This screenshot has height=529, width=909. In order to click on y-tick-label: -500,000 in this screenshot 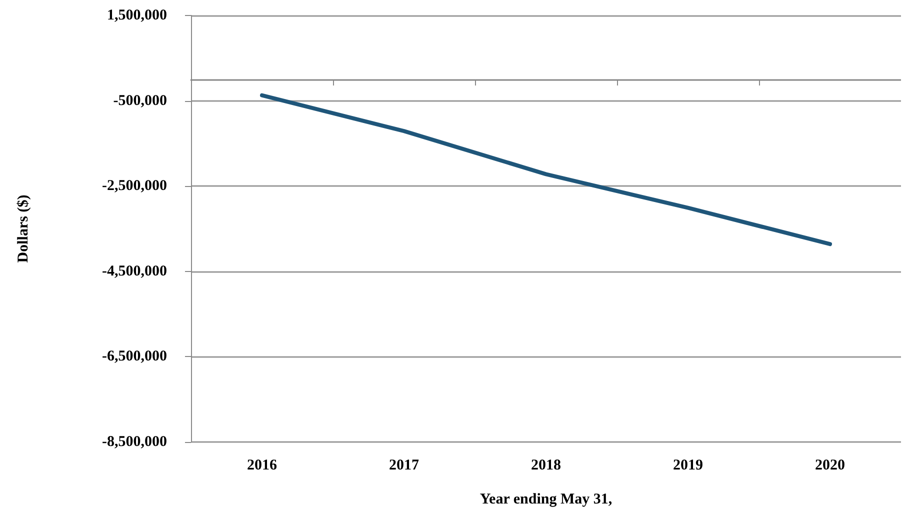, I will do `click(140, 100)`.